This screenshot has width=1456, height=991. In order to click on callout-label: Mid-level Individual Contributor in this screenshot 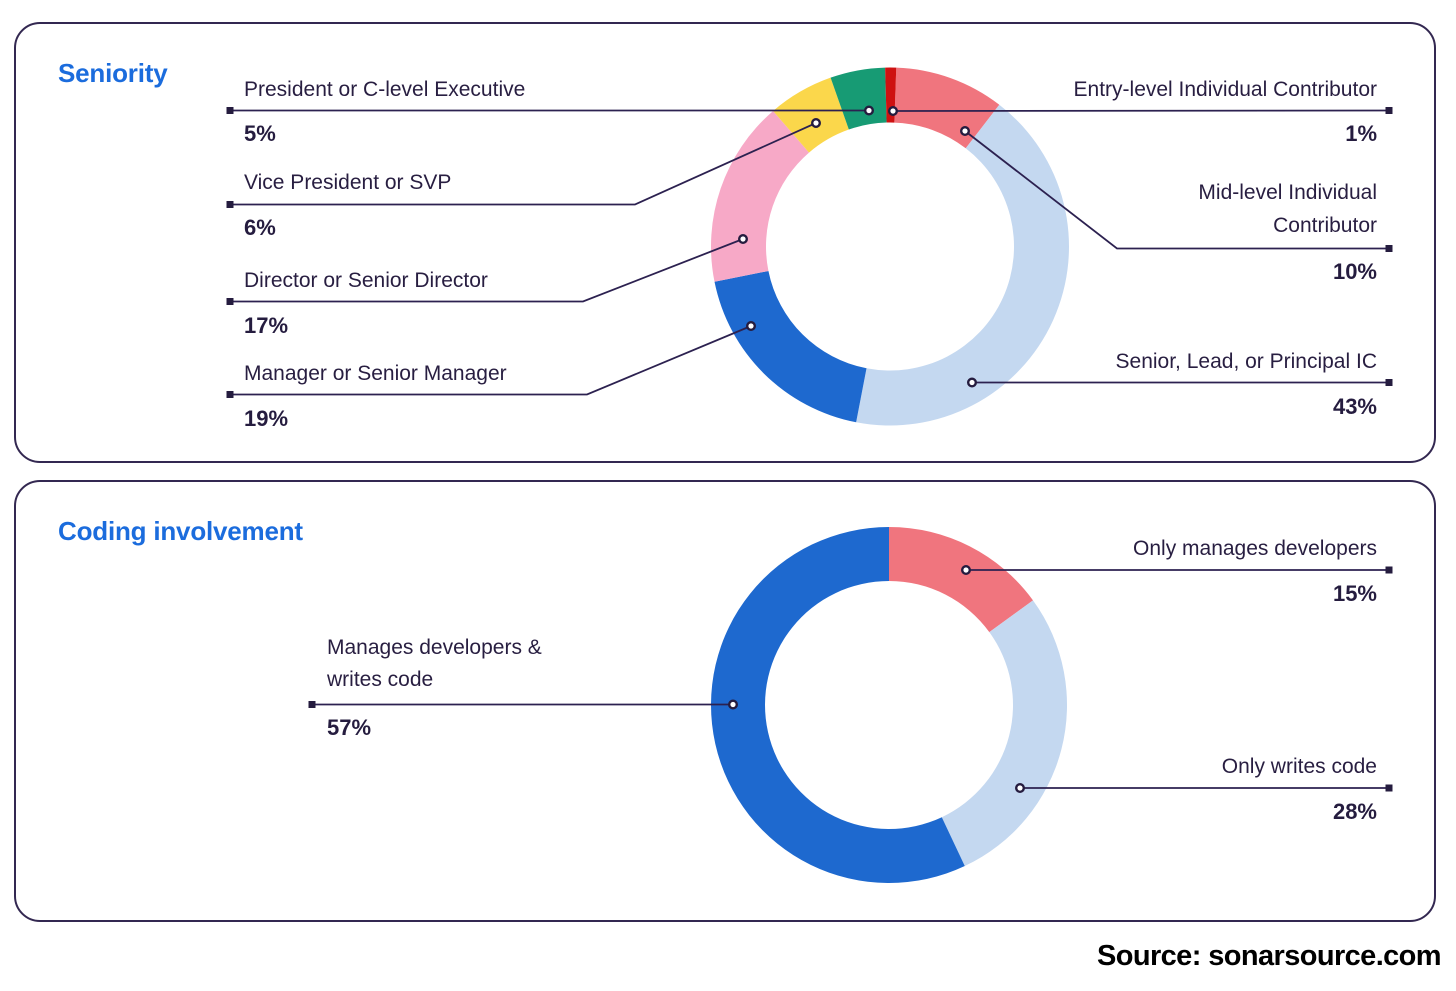, I will do `click(1287, 209)`.